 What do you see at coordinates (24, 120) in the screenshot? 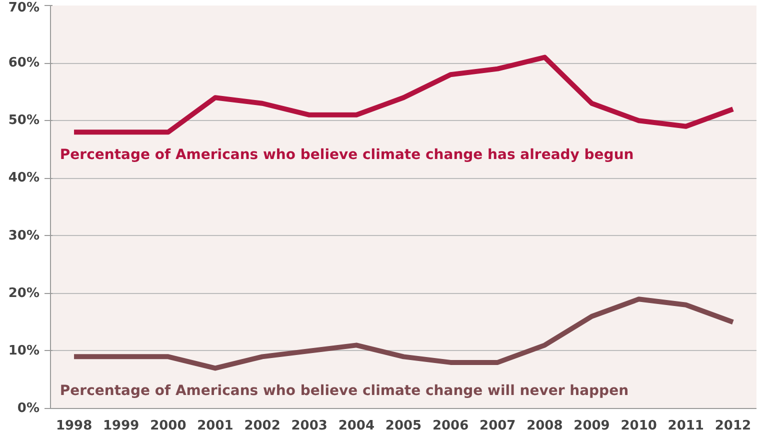
I see `y-tick-label: 50%` at bounding box center [24, 120].